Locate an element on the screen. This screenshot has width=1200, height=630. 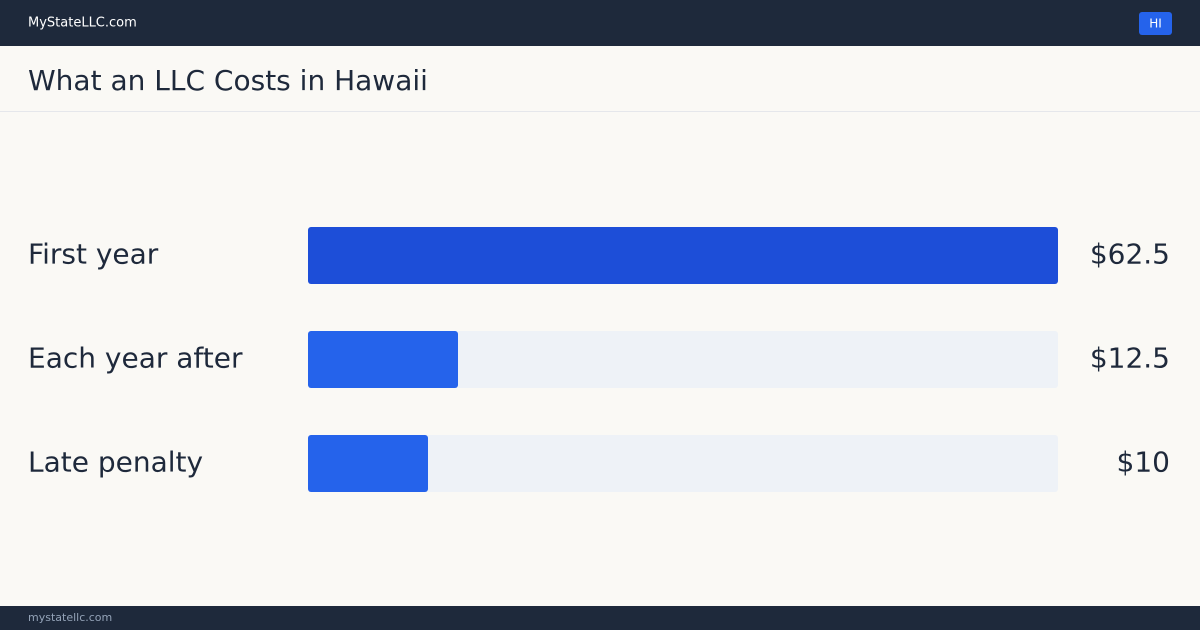
value-label: $62.5 is located at coordinates (1130, 254).